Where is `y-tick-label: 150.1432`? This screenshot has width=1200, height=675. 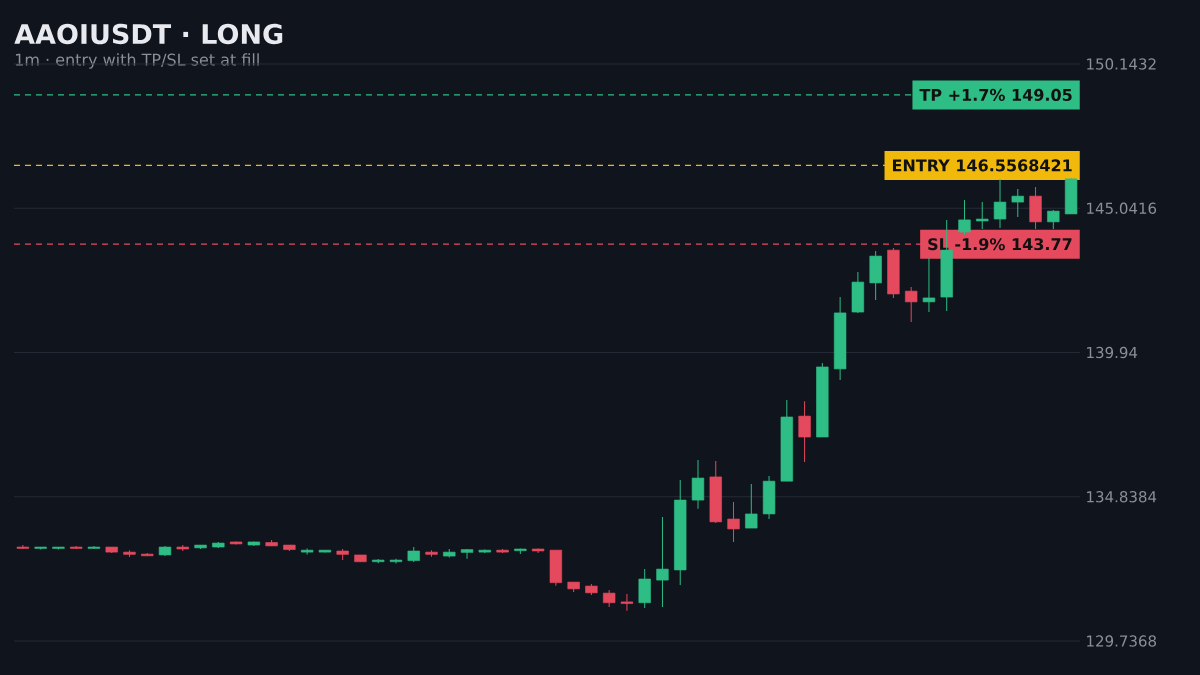
y-tick-label: 150.1432 is located at coordinates (1121, 64).